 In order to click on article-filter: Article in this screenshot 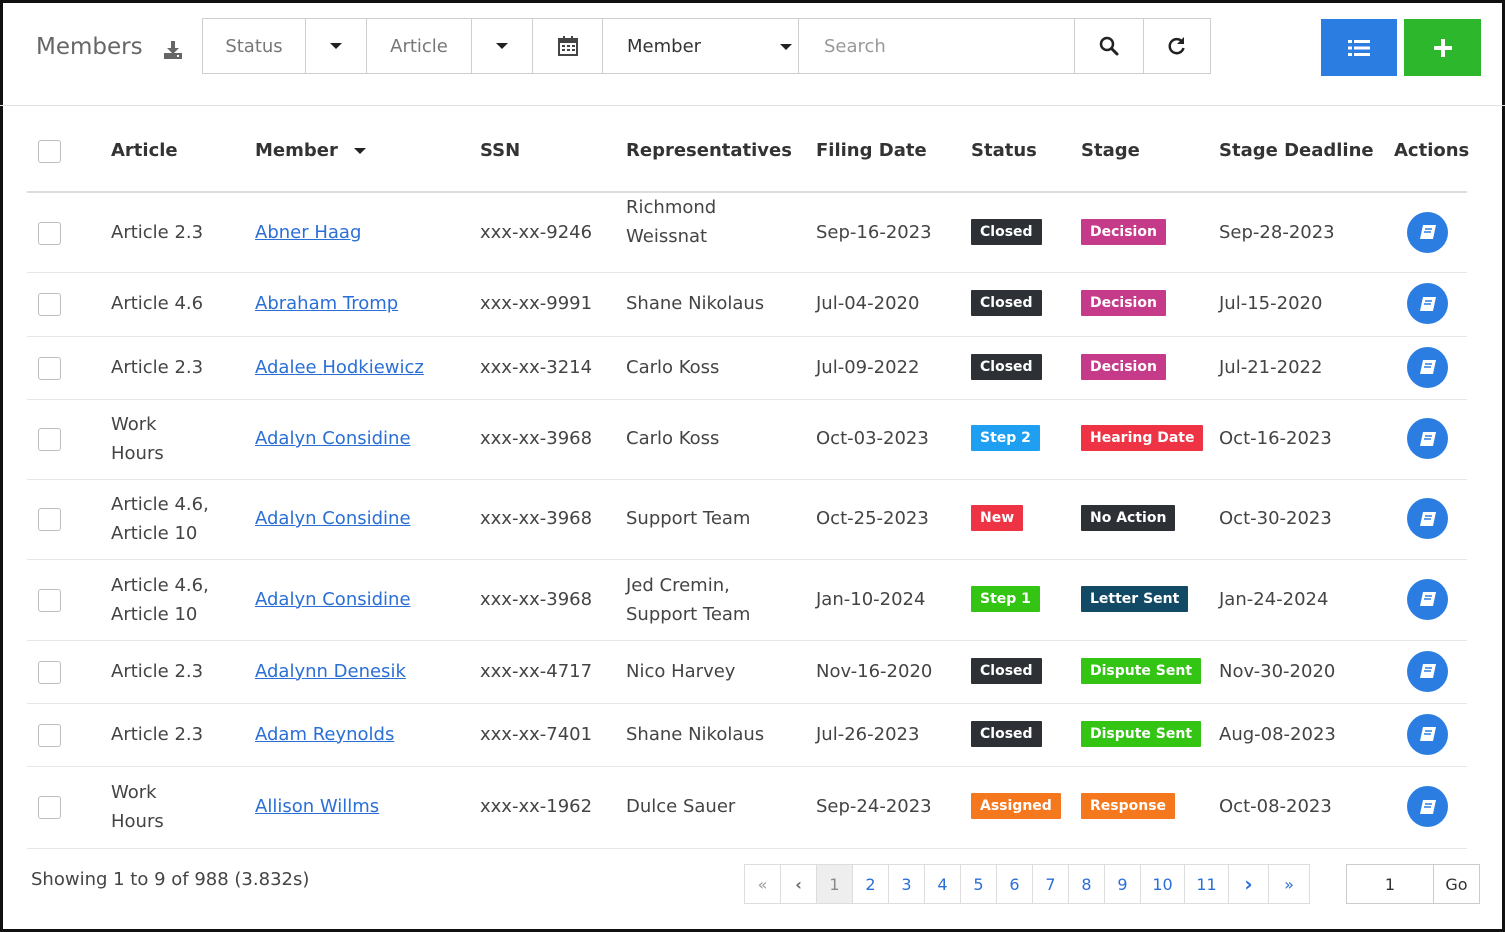, I will do `click(419, 46)`.